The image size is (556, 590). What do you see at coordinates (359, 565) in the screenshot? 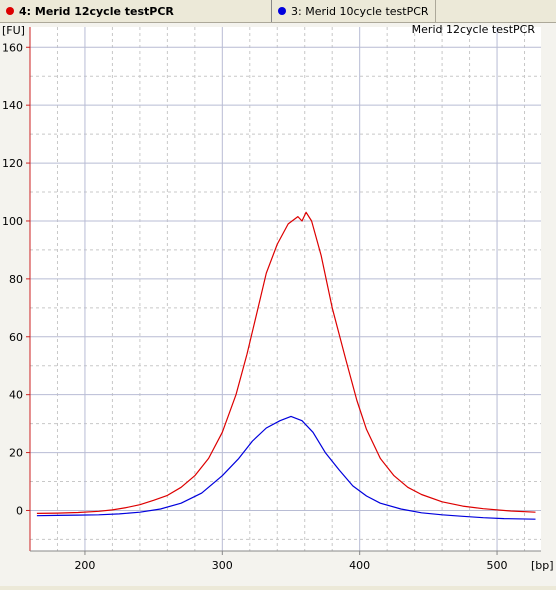
I see `x-tick-label: 400` at bounding box center [359, 565].